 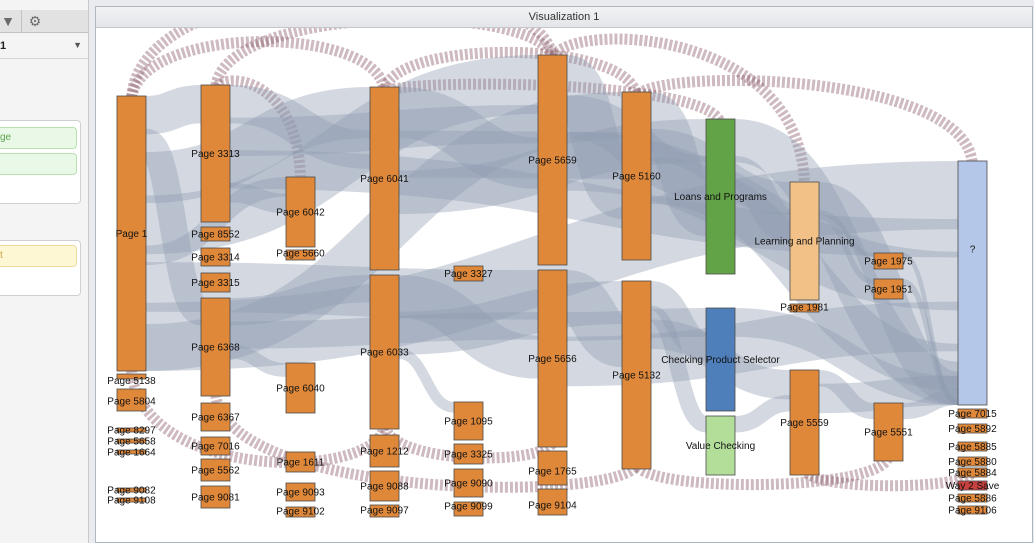 I want to click on node-learning-and-planning, so click(x=804, y=241).